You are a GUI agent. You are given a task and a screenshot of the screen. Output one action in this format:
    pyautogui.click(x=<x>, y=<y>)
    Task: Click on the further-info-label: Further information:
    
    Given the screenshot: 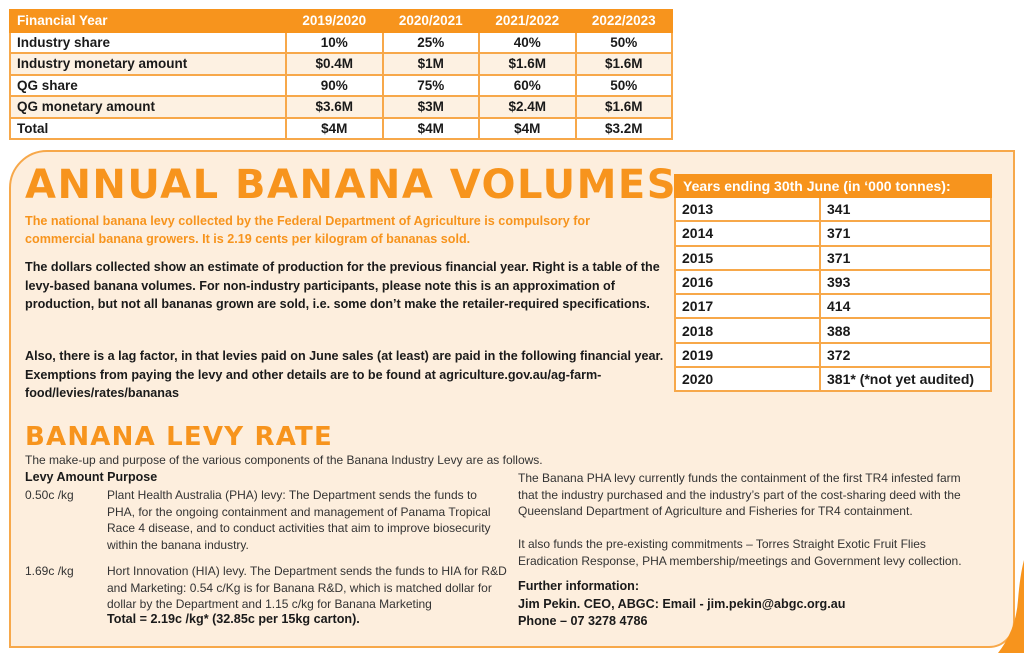 What is the action you would take?
    pyautogui.click(x=579, y=586)
    